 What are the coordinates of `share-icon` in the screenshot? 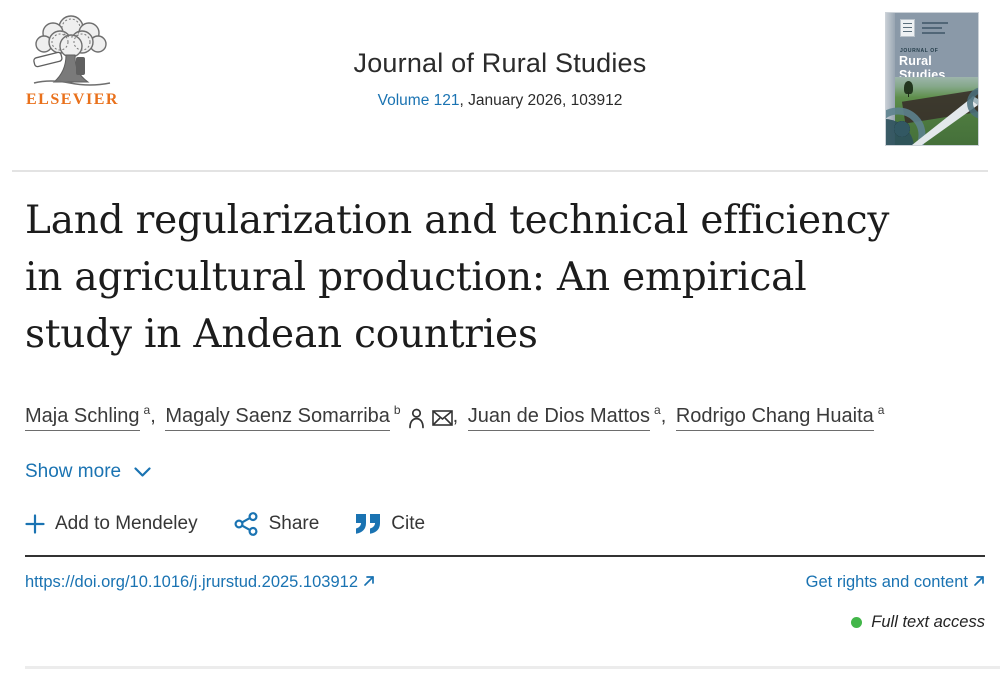 It's located at (246, 523).